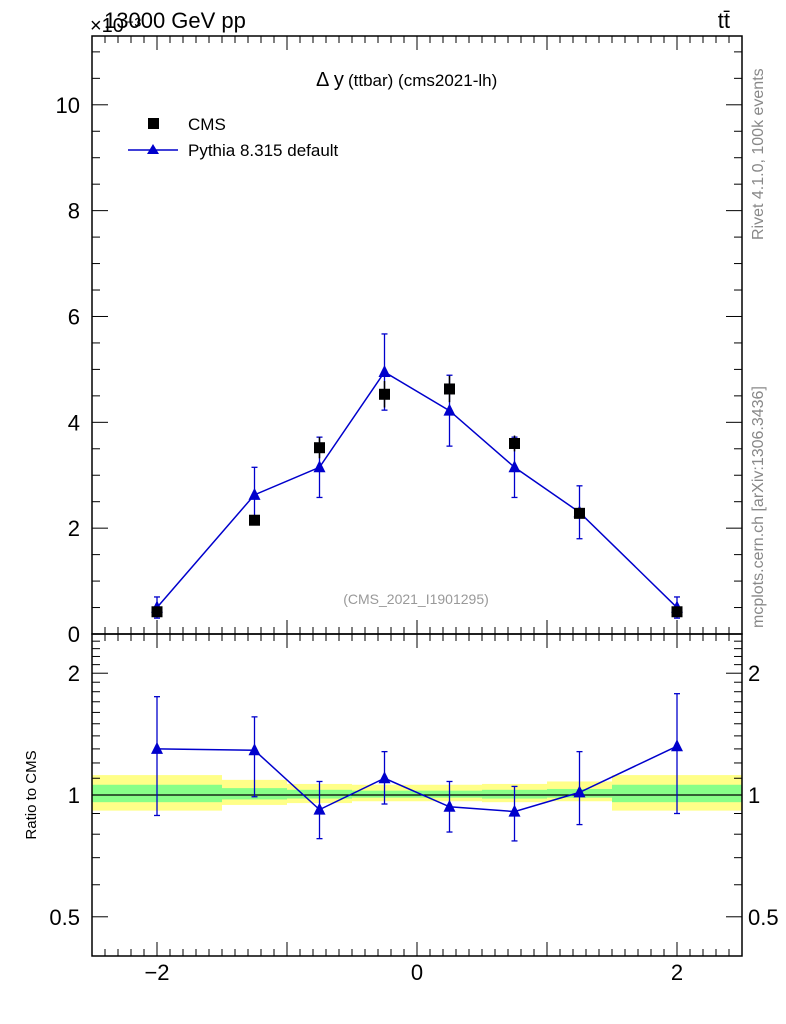 The image size is (786, 1024). I want to click on ratio-series, so click(417, 767).